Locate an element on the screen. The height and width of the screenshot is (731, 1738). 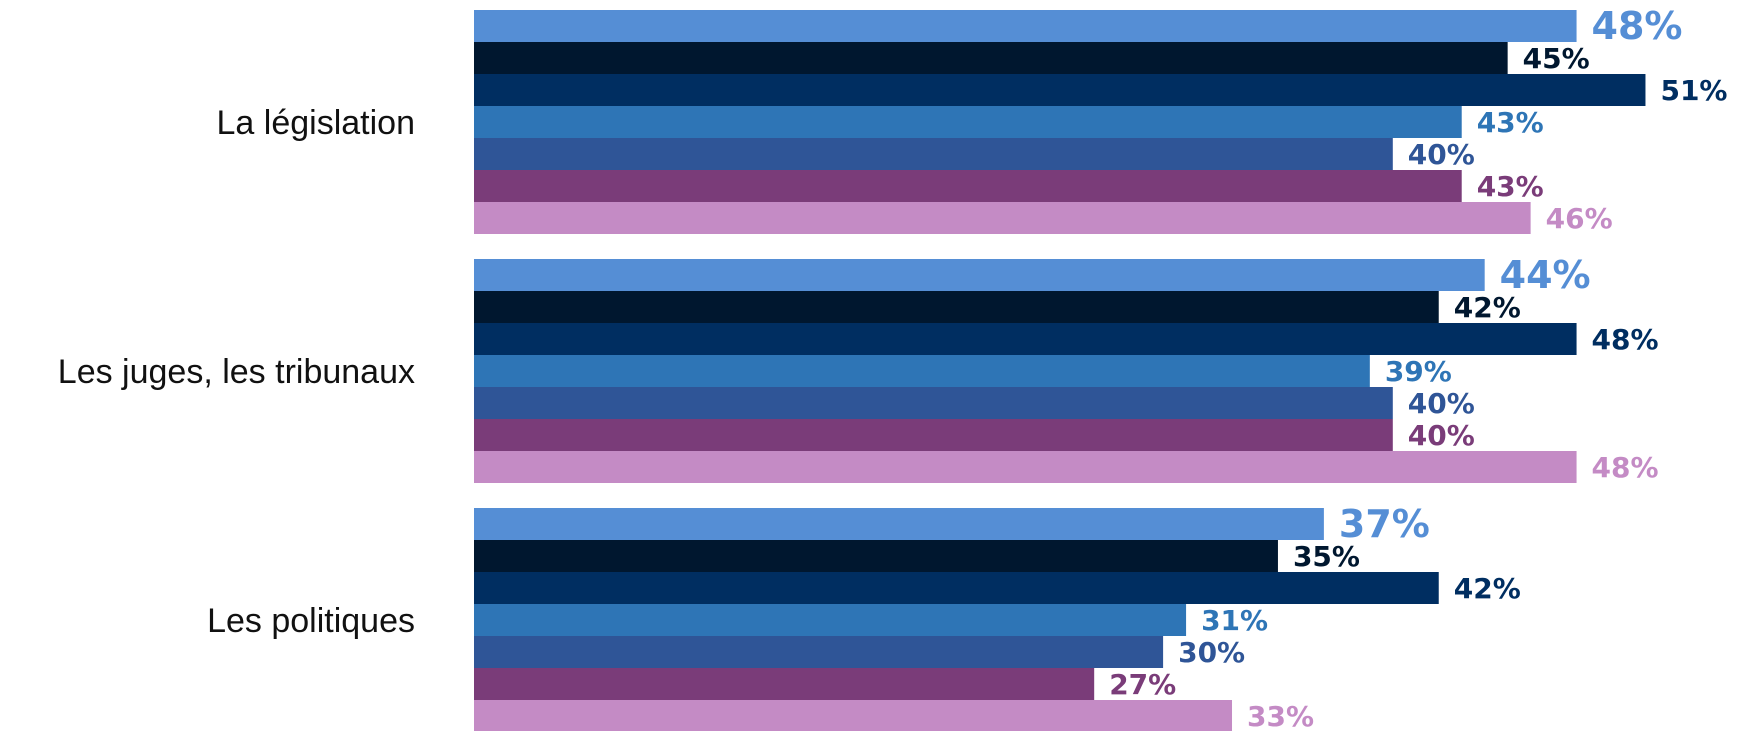
category-label-les-juges-les-tribunaux: Les juges, les tribunaux is located at coordinates (236, 372).